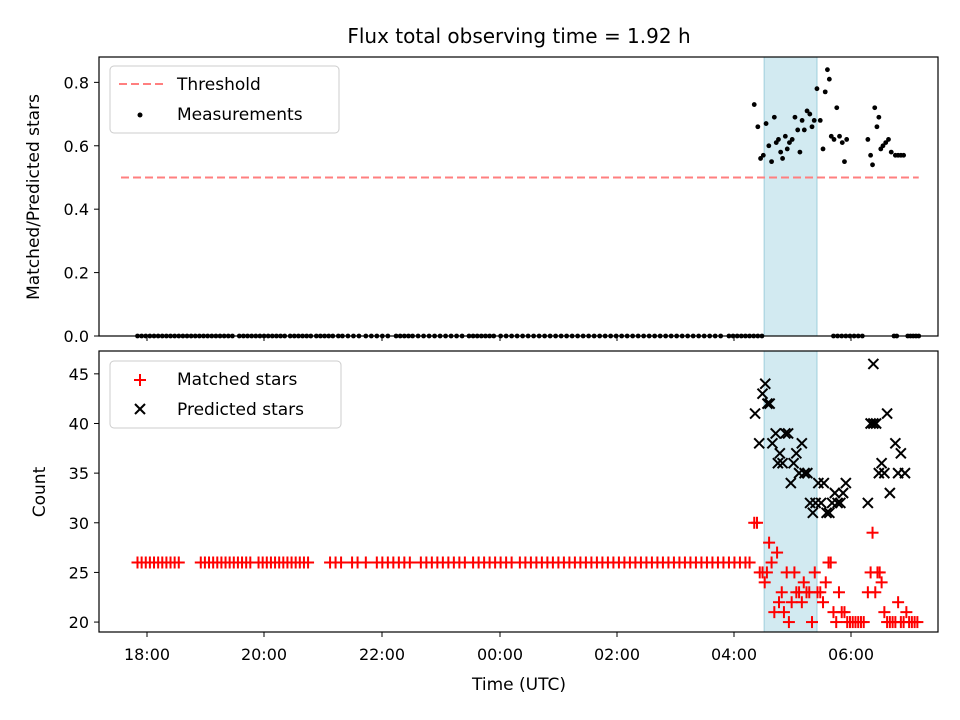  I want to click on x-tick-label: 20:00, so click(264, 654).